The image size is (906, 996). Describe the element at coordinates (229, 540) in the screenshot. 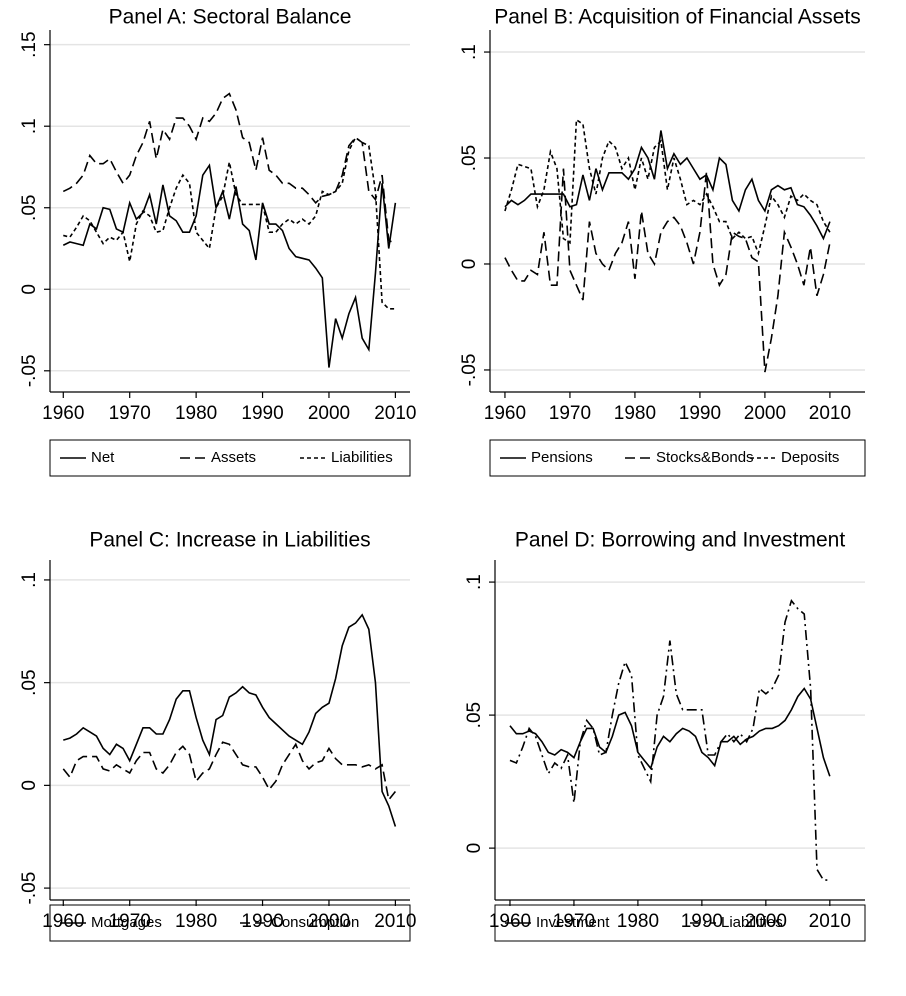

I see `panel-title: Panel C: Increase in Liabilities` at that location.